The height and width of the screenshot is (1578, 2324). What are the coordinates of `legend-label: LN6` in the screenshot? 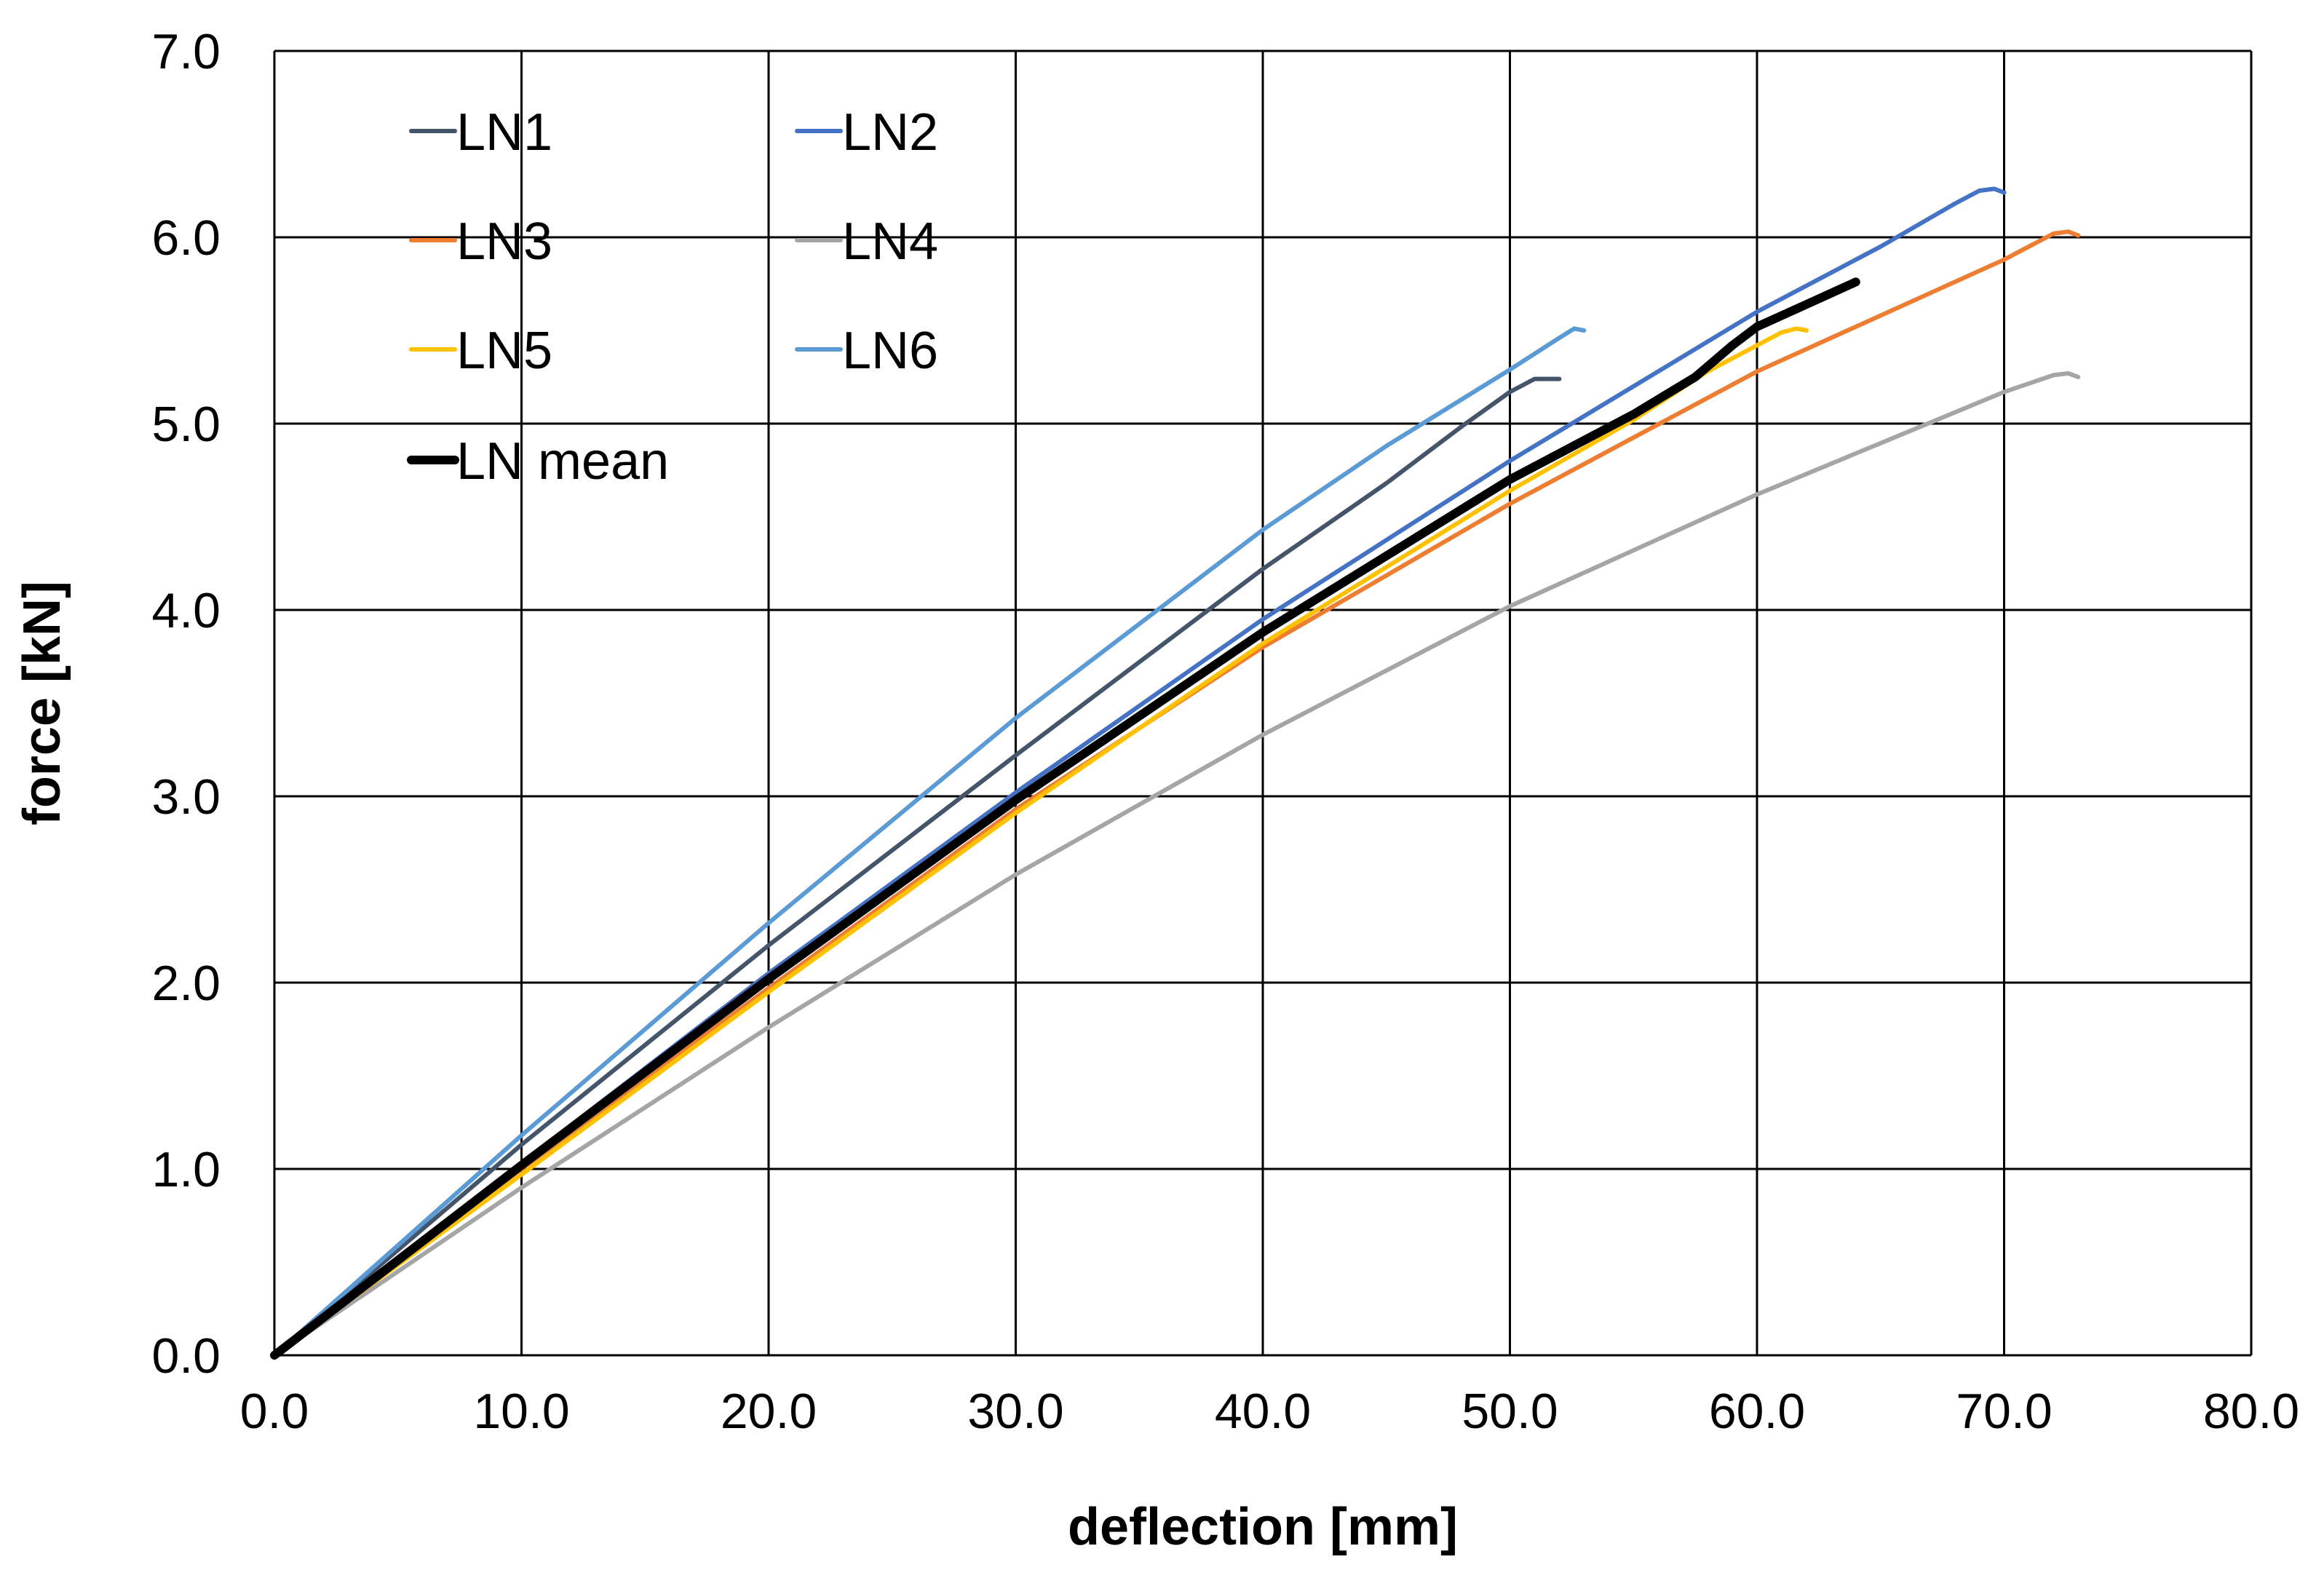 It's located at (890, 351).